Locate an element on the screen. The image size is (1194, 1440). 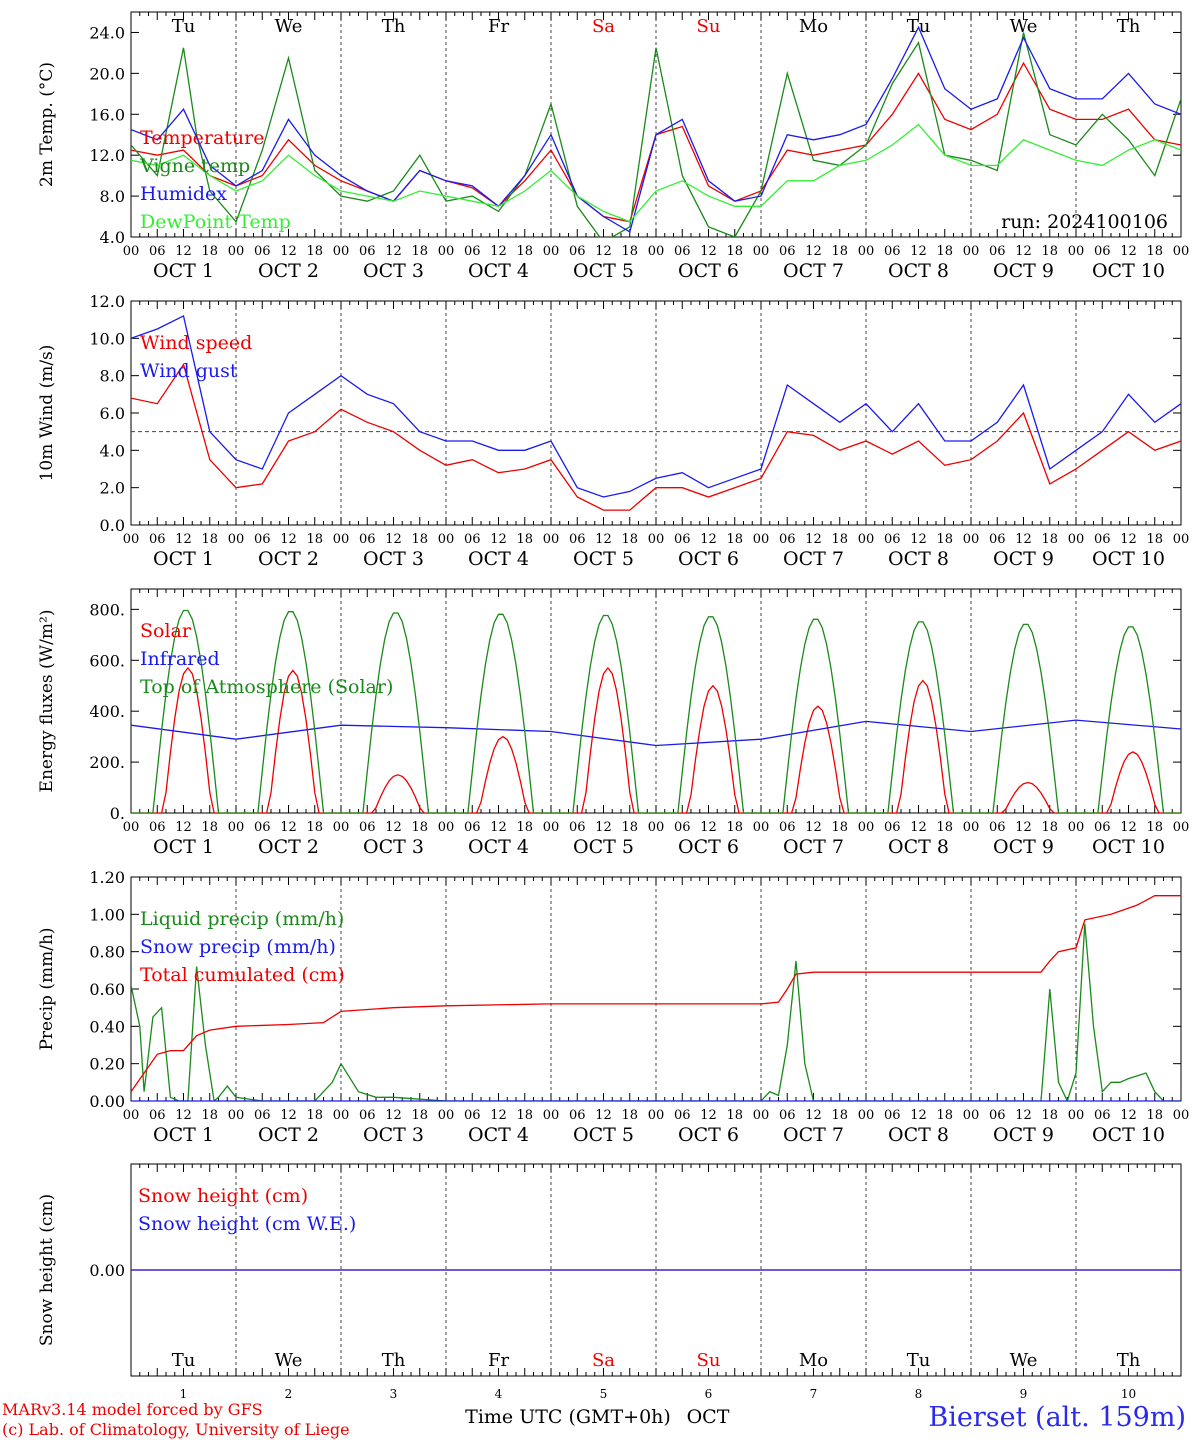
x-date-label: OCT 10 is located at coordinates (1128, 847).